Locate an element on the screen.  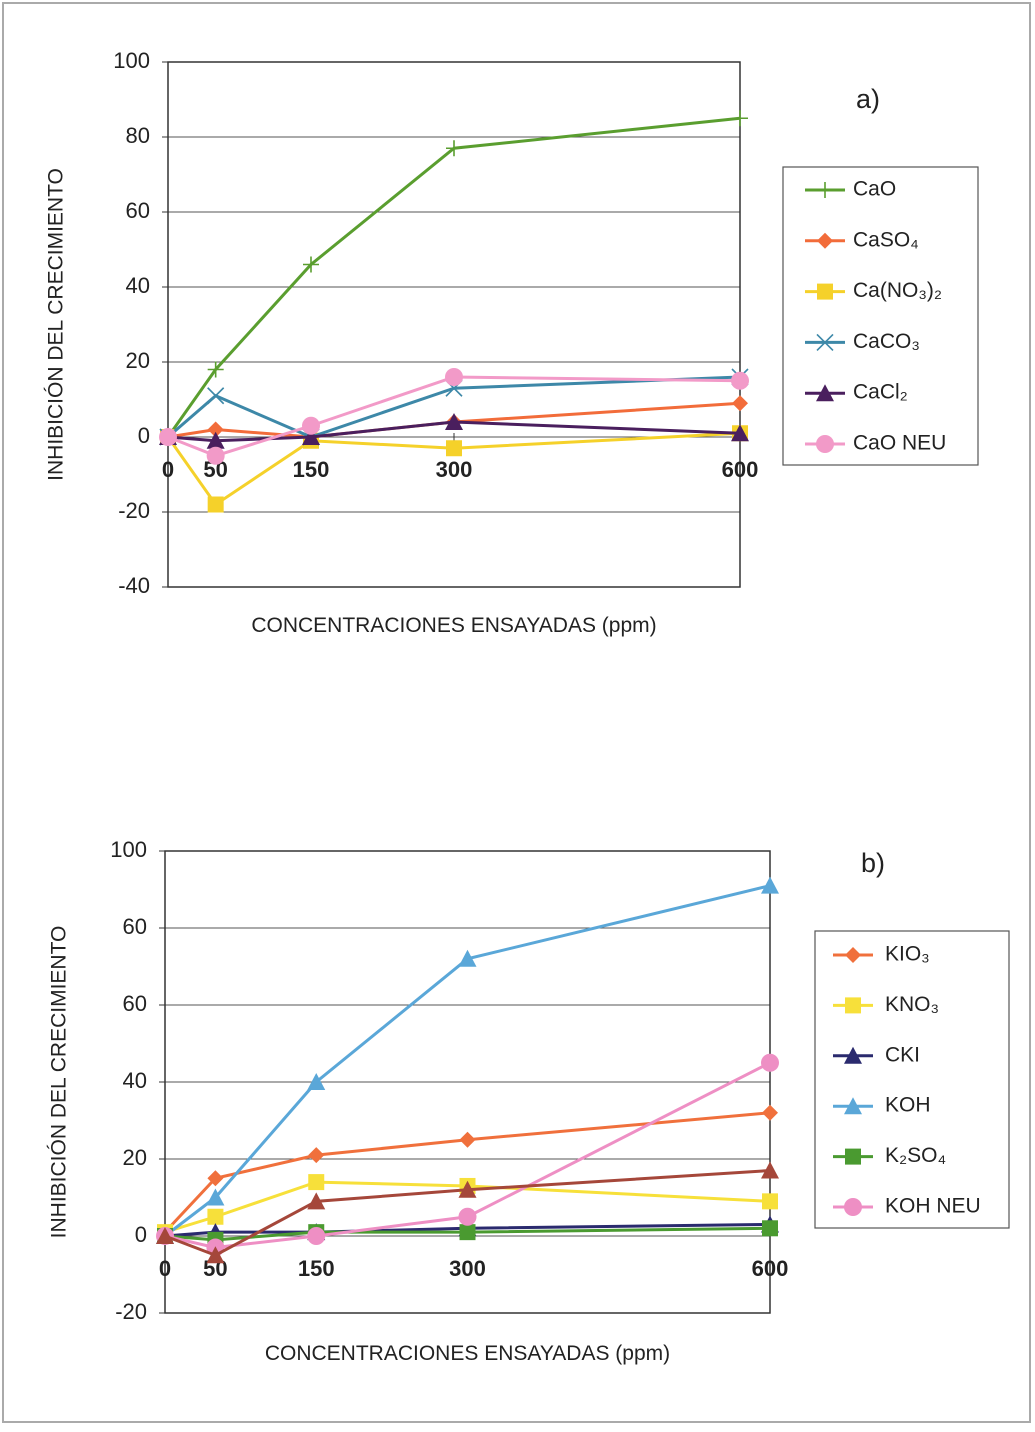
legend-label: Ca(NO₃)₂ is located at coordinates (897, 290).